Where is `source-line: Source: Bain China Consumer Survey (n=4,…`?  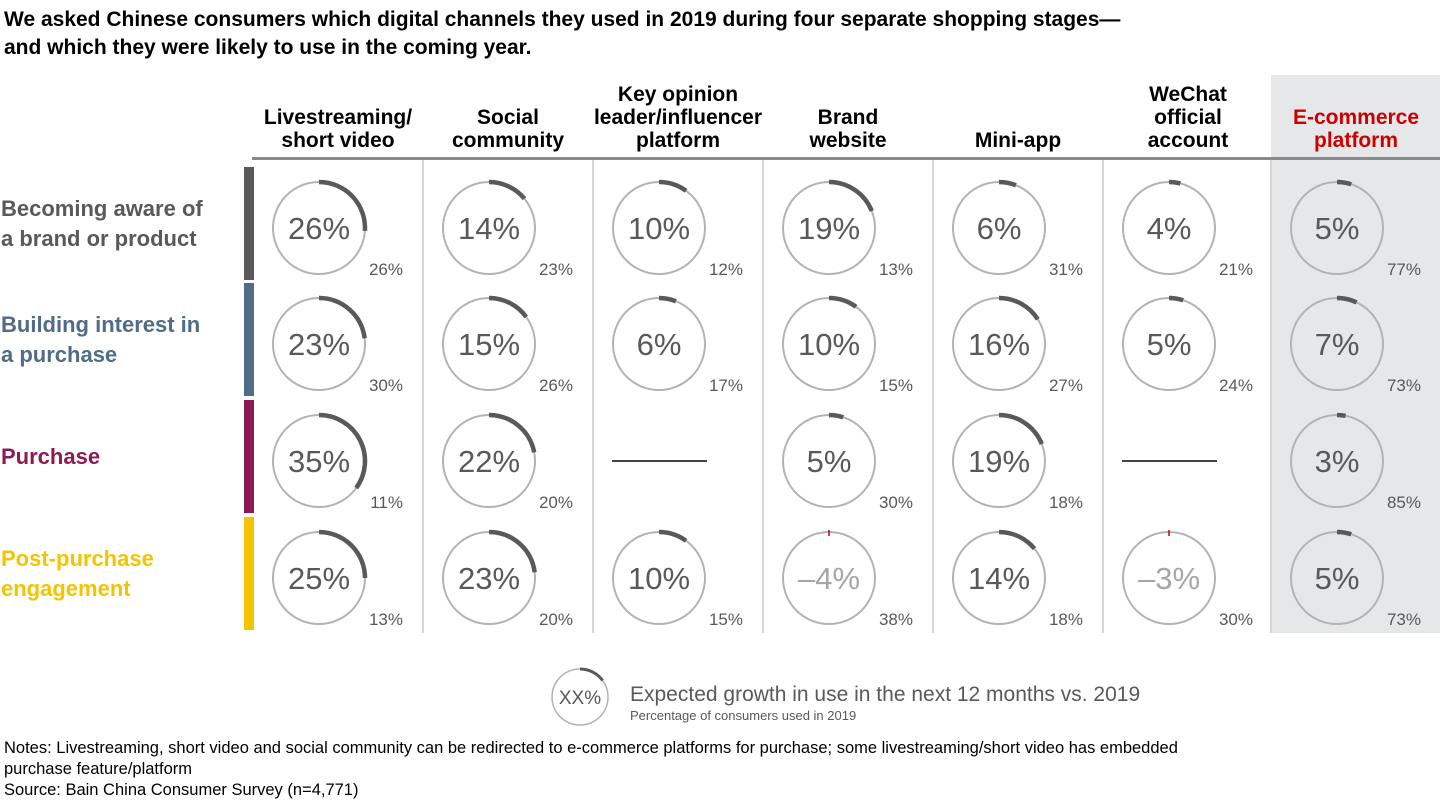
source-line: Source: Bain China Consumer Survey (n=4,… is located at coordinates (181, 790).